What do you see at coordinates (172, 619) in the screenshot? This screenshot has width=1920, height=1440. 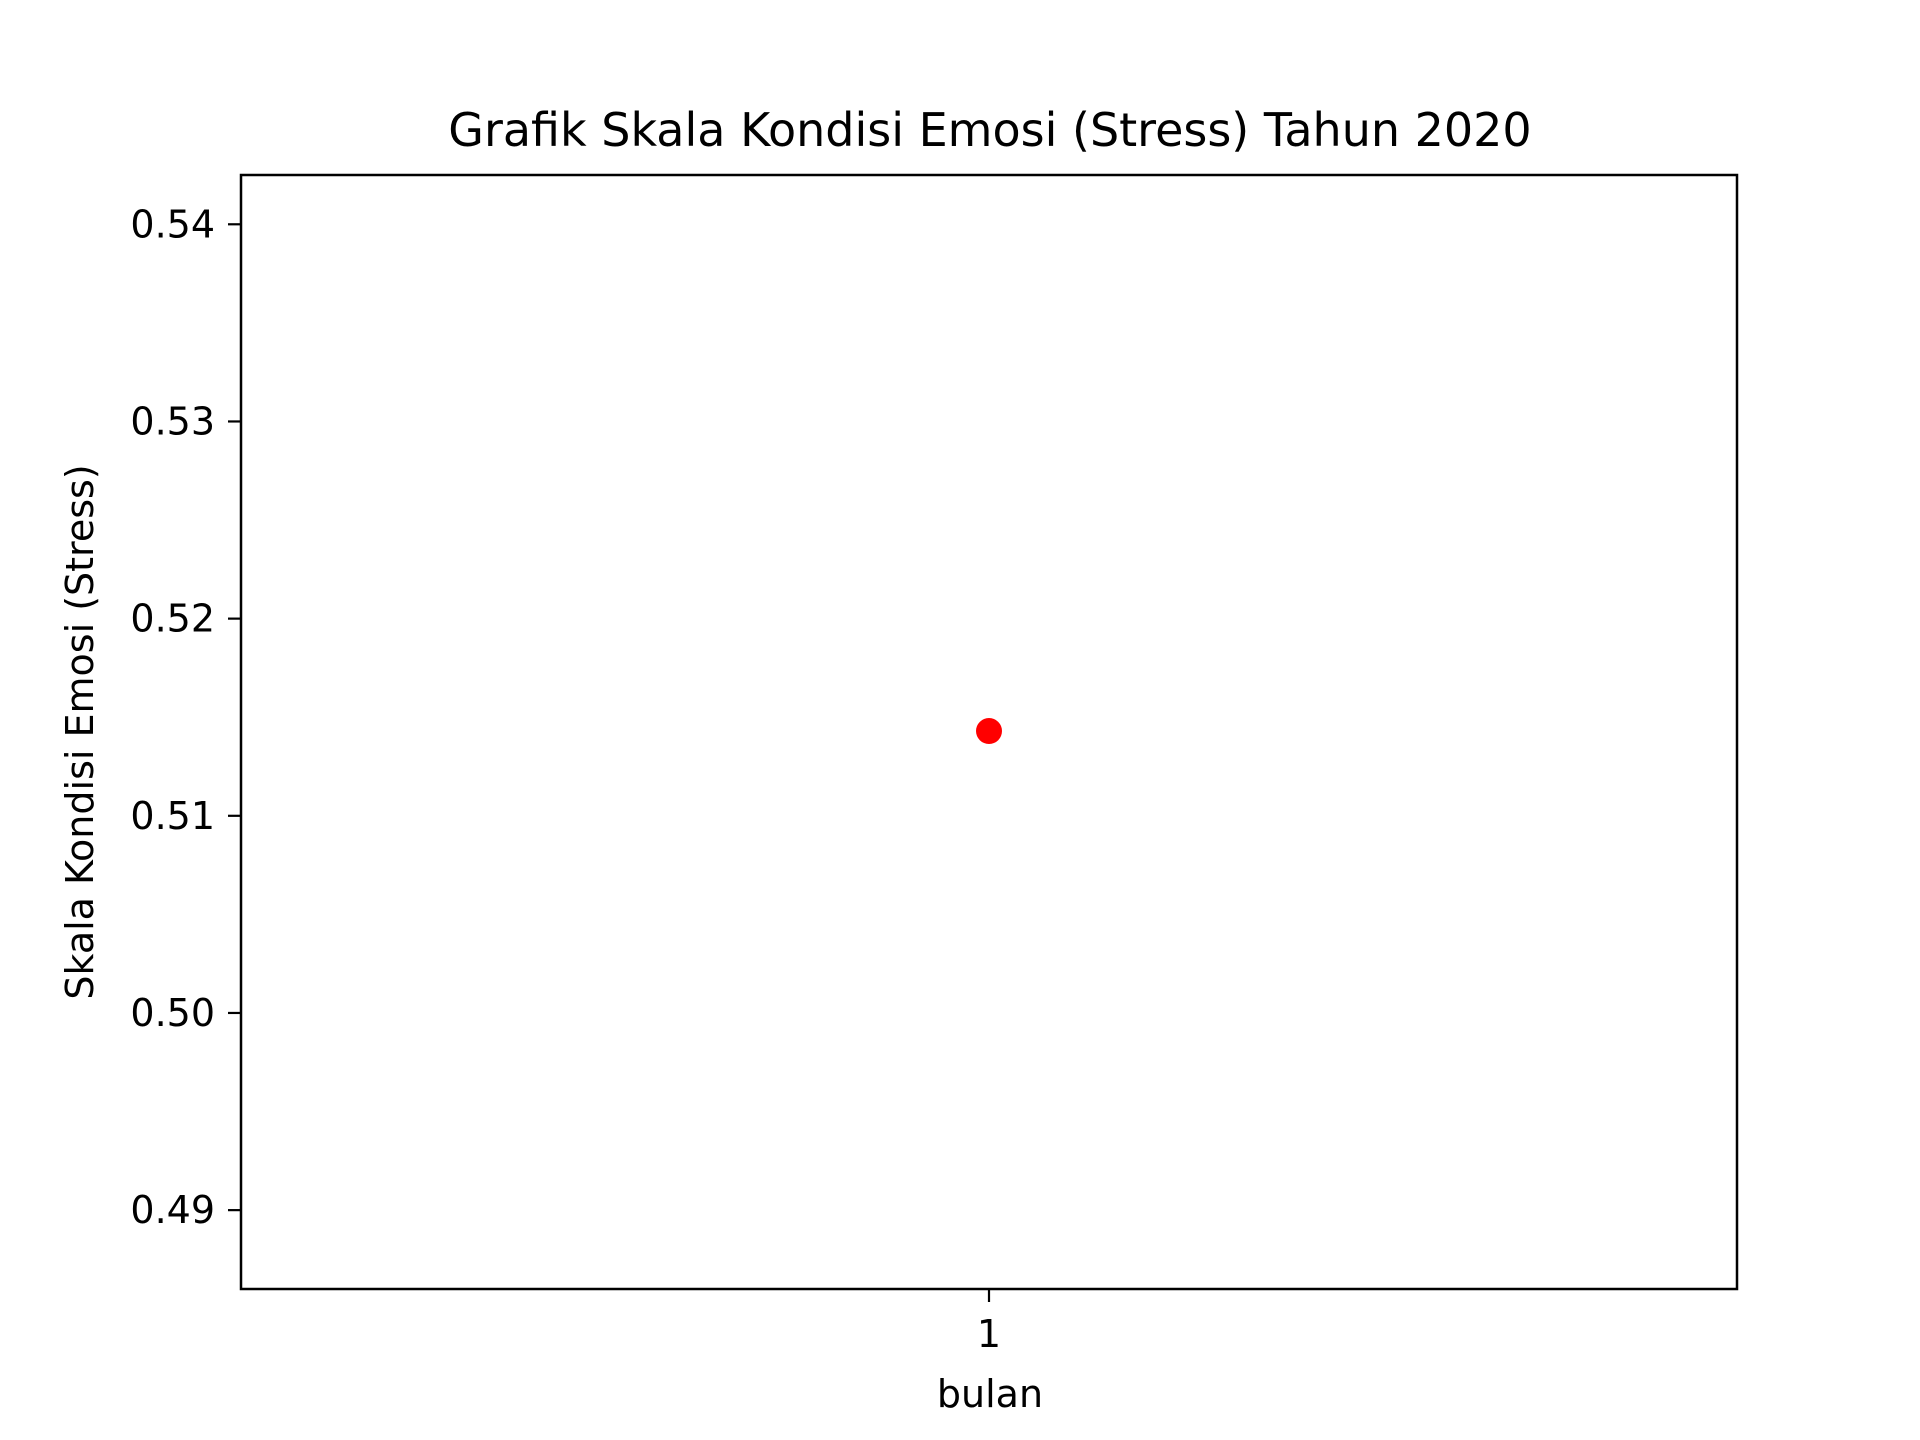 I see `y-tick-label: 0.52` at bounding box center [172, 619].